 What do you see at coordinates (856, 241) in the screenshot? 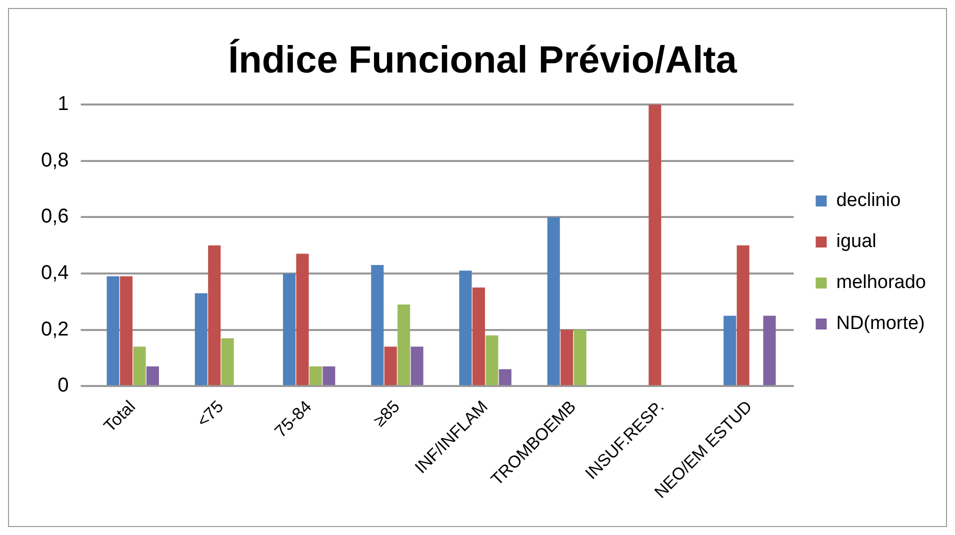
I see `legend-label: igual` at bounding box center [856, 241].